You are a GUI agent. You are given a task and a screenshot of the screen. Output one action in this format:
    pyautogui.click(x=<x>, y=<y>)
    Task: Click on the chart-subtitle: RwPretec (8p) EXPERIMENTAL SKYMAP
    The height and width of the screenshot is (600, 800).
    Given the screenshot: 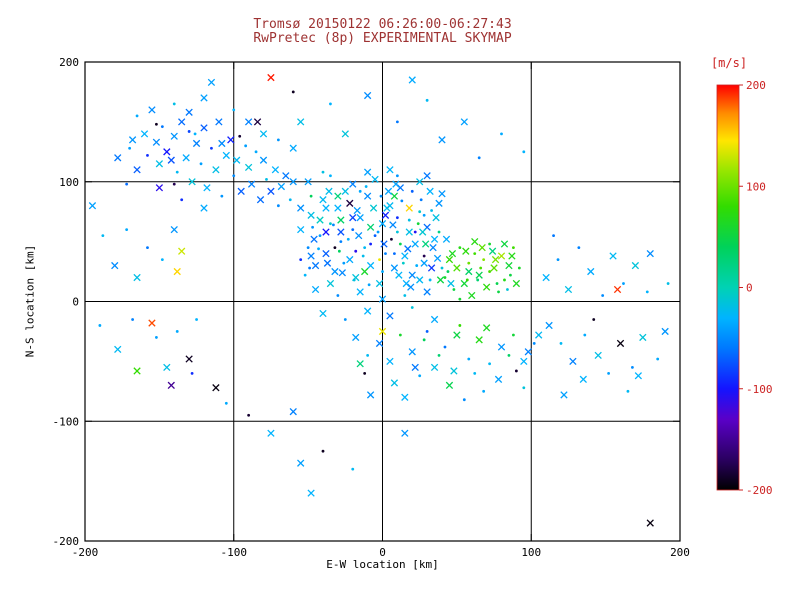 What is the action you would take?
    pyautogui.click(x=382, y=38)
    